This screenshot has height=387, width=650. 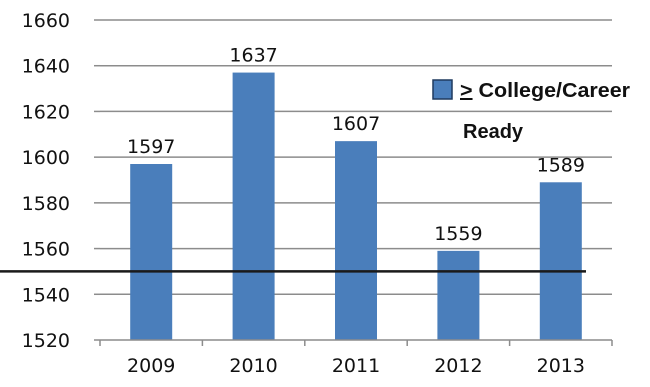 I want to click on y-tick-label: 1560, so click(x=46, y=250).